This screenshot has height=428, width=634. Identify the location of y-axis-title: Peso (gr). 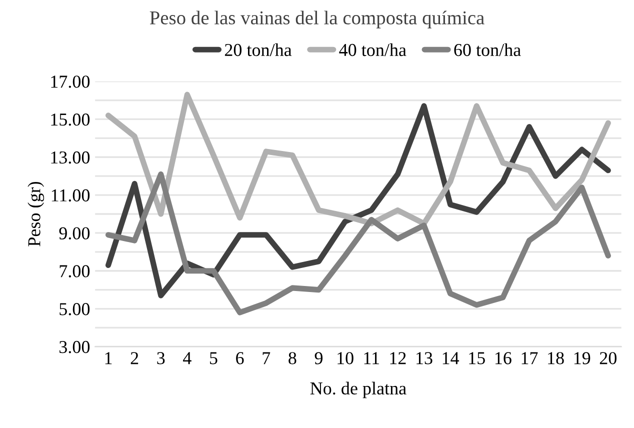
(36, 214).